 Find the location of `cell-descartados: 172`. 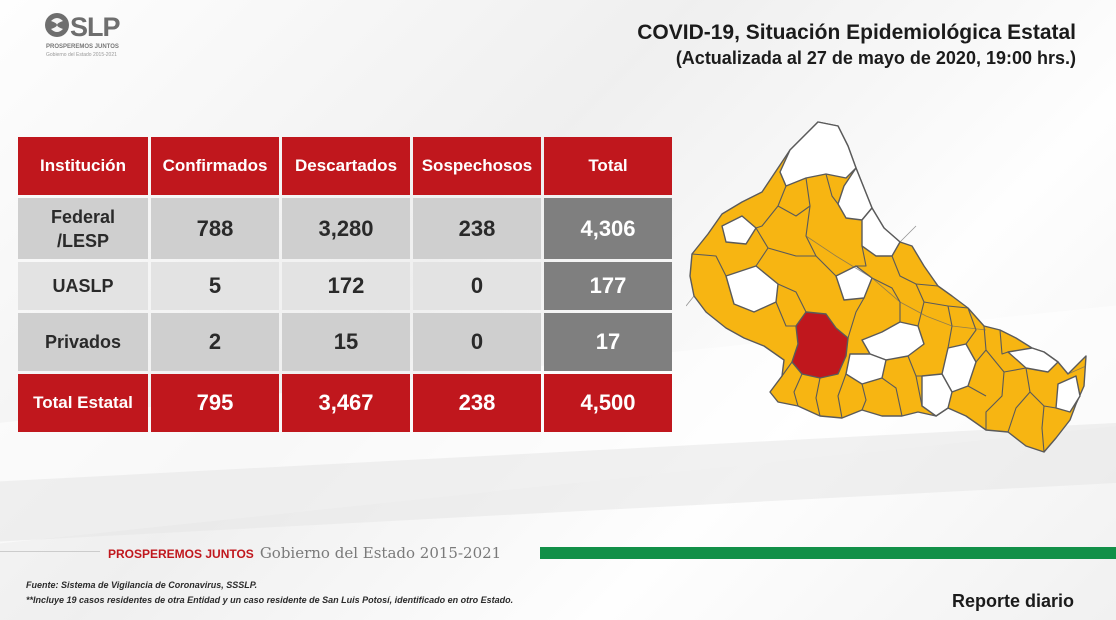

cell-descartados: 172 is located at coordinates (346, 286).